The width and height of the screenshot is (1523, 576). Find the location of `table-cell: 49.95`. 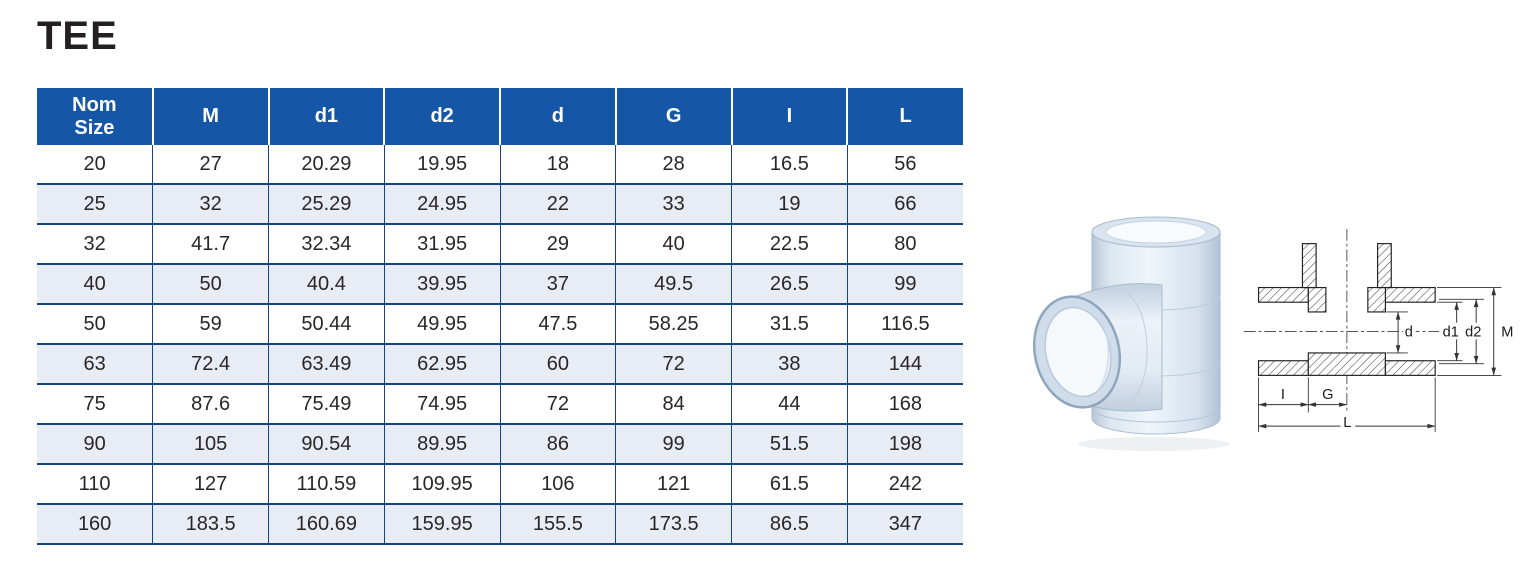

table-cell: 49.95 is located at coordinates (441, 324).